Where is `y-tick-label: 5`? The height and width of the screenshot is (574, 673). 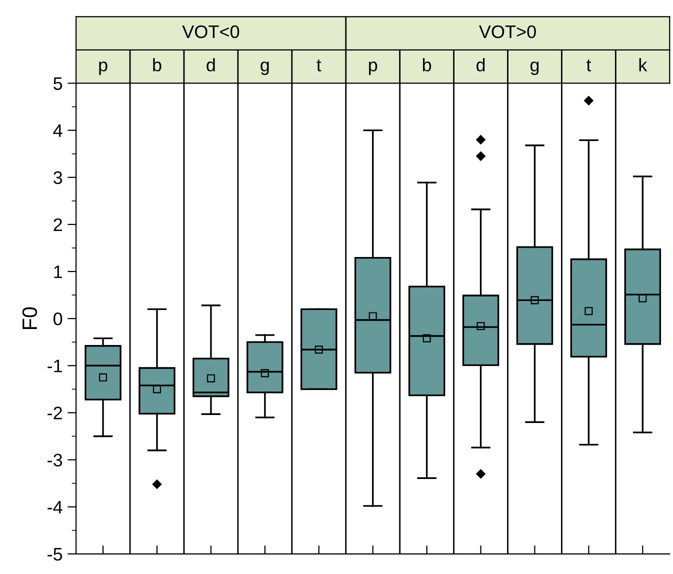 y-tick-label: 5 is located at coordinates (58, 83).